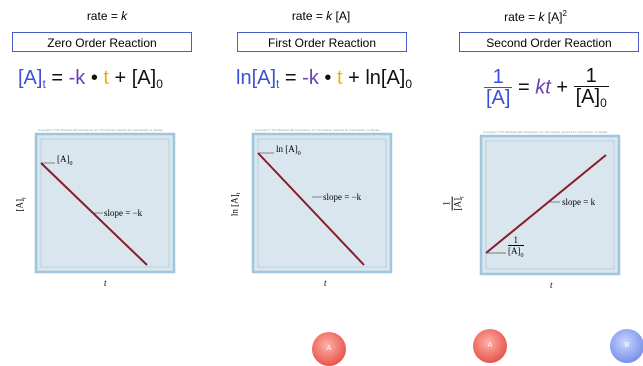 Image resolution: width=643 pixels, height=366 pixels. I want to click on zero-order-plot-svg, so click(105, 203).